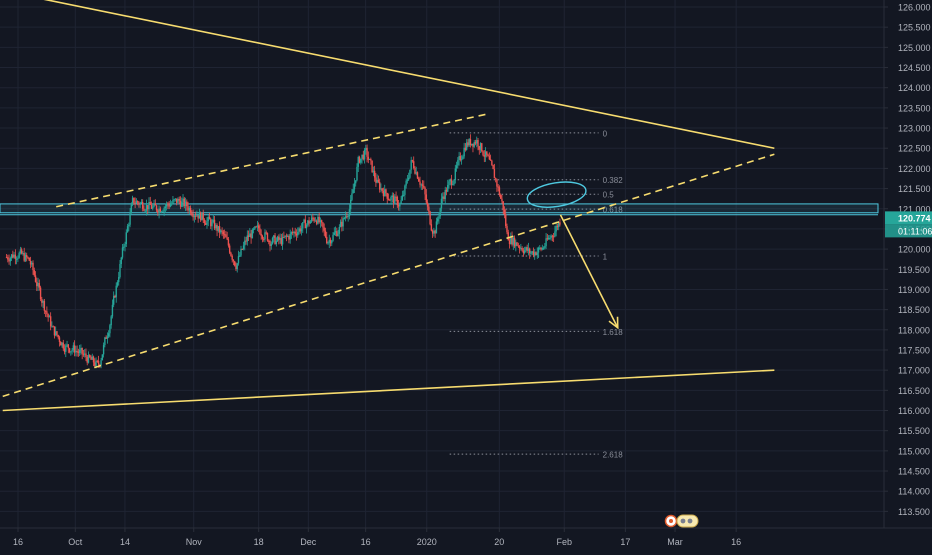  What do you see at coordinates (681, 521) in the screenshot?
I see `tradingview-logo` at bounding box center [681, 521].